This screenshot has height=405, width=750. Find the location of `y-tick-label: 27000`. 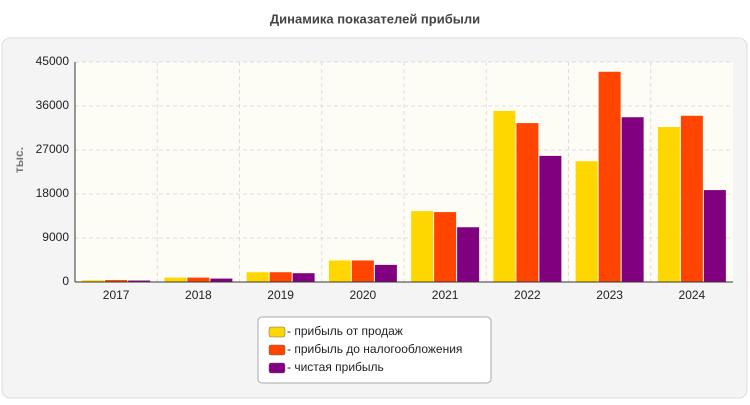

y-tick-label: 27000 is located at coordinates (53, 149).